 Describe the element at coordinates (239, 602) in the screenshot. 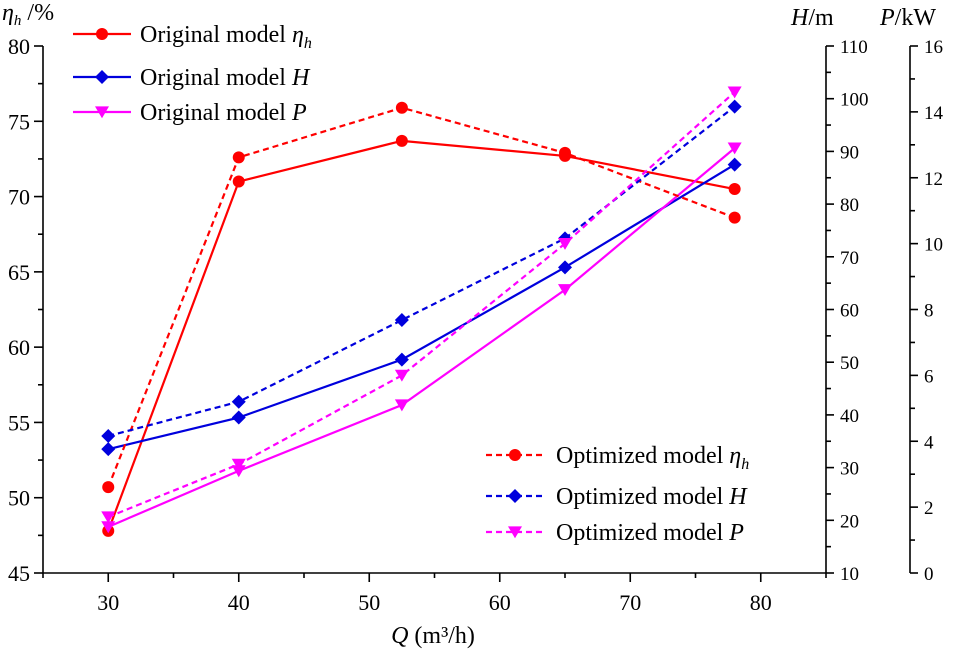

I see `x-tick-label: 40` at that location.